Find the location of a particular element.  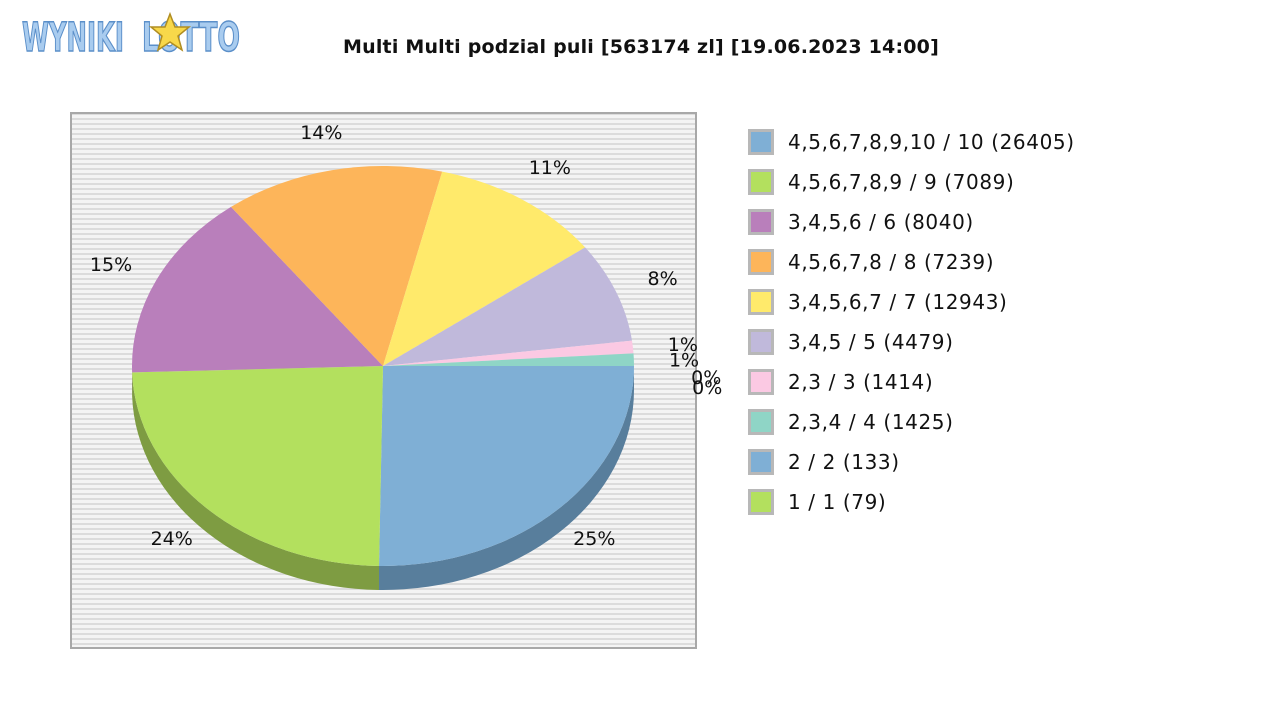

slice-label: 15% is located at coordinates (111, 265).